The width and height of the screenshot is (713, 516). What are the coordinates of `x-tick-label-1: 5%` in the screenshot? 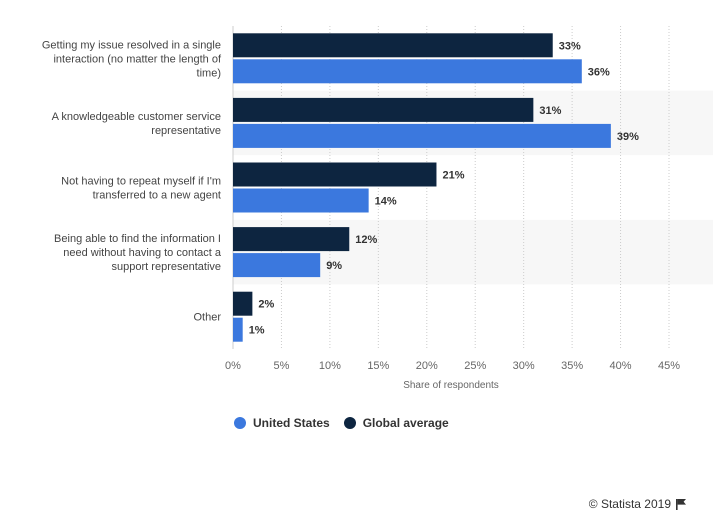 It's located at (281, 366).